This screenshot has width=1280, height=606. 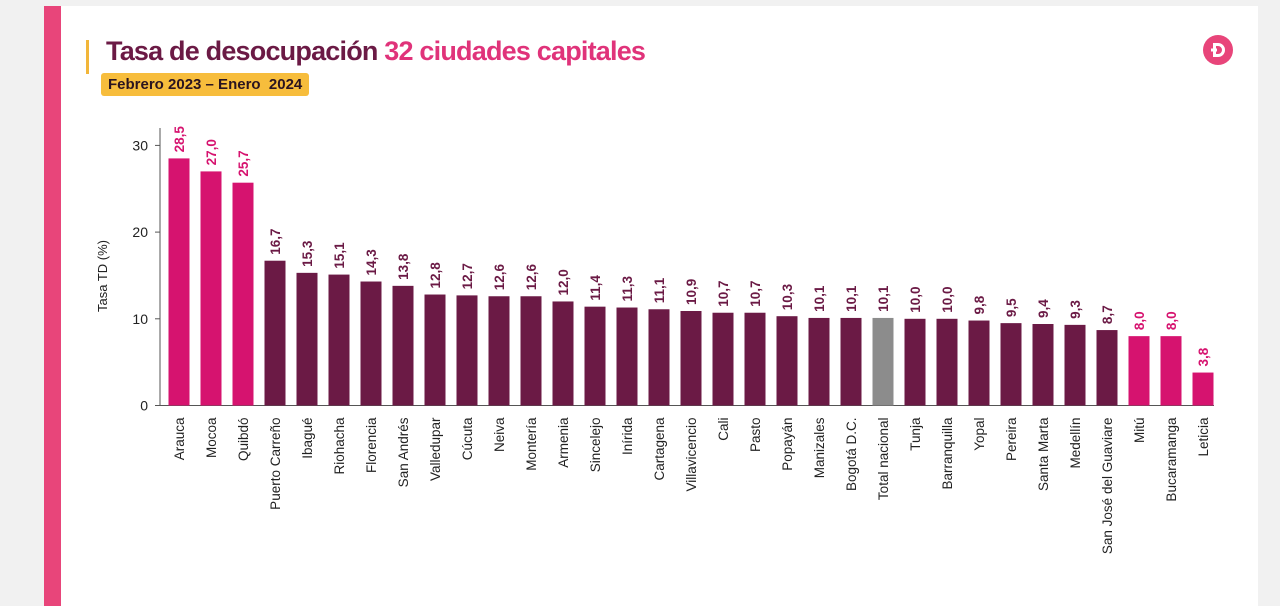 What do you see at coordinates (403, 452) in the screenshot?
I see `category-label: San Andrés` at bounding box center [403, 452].